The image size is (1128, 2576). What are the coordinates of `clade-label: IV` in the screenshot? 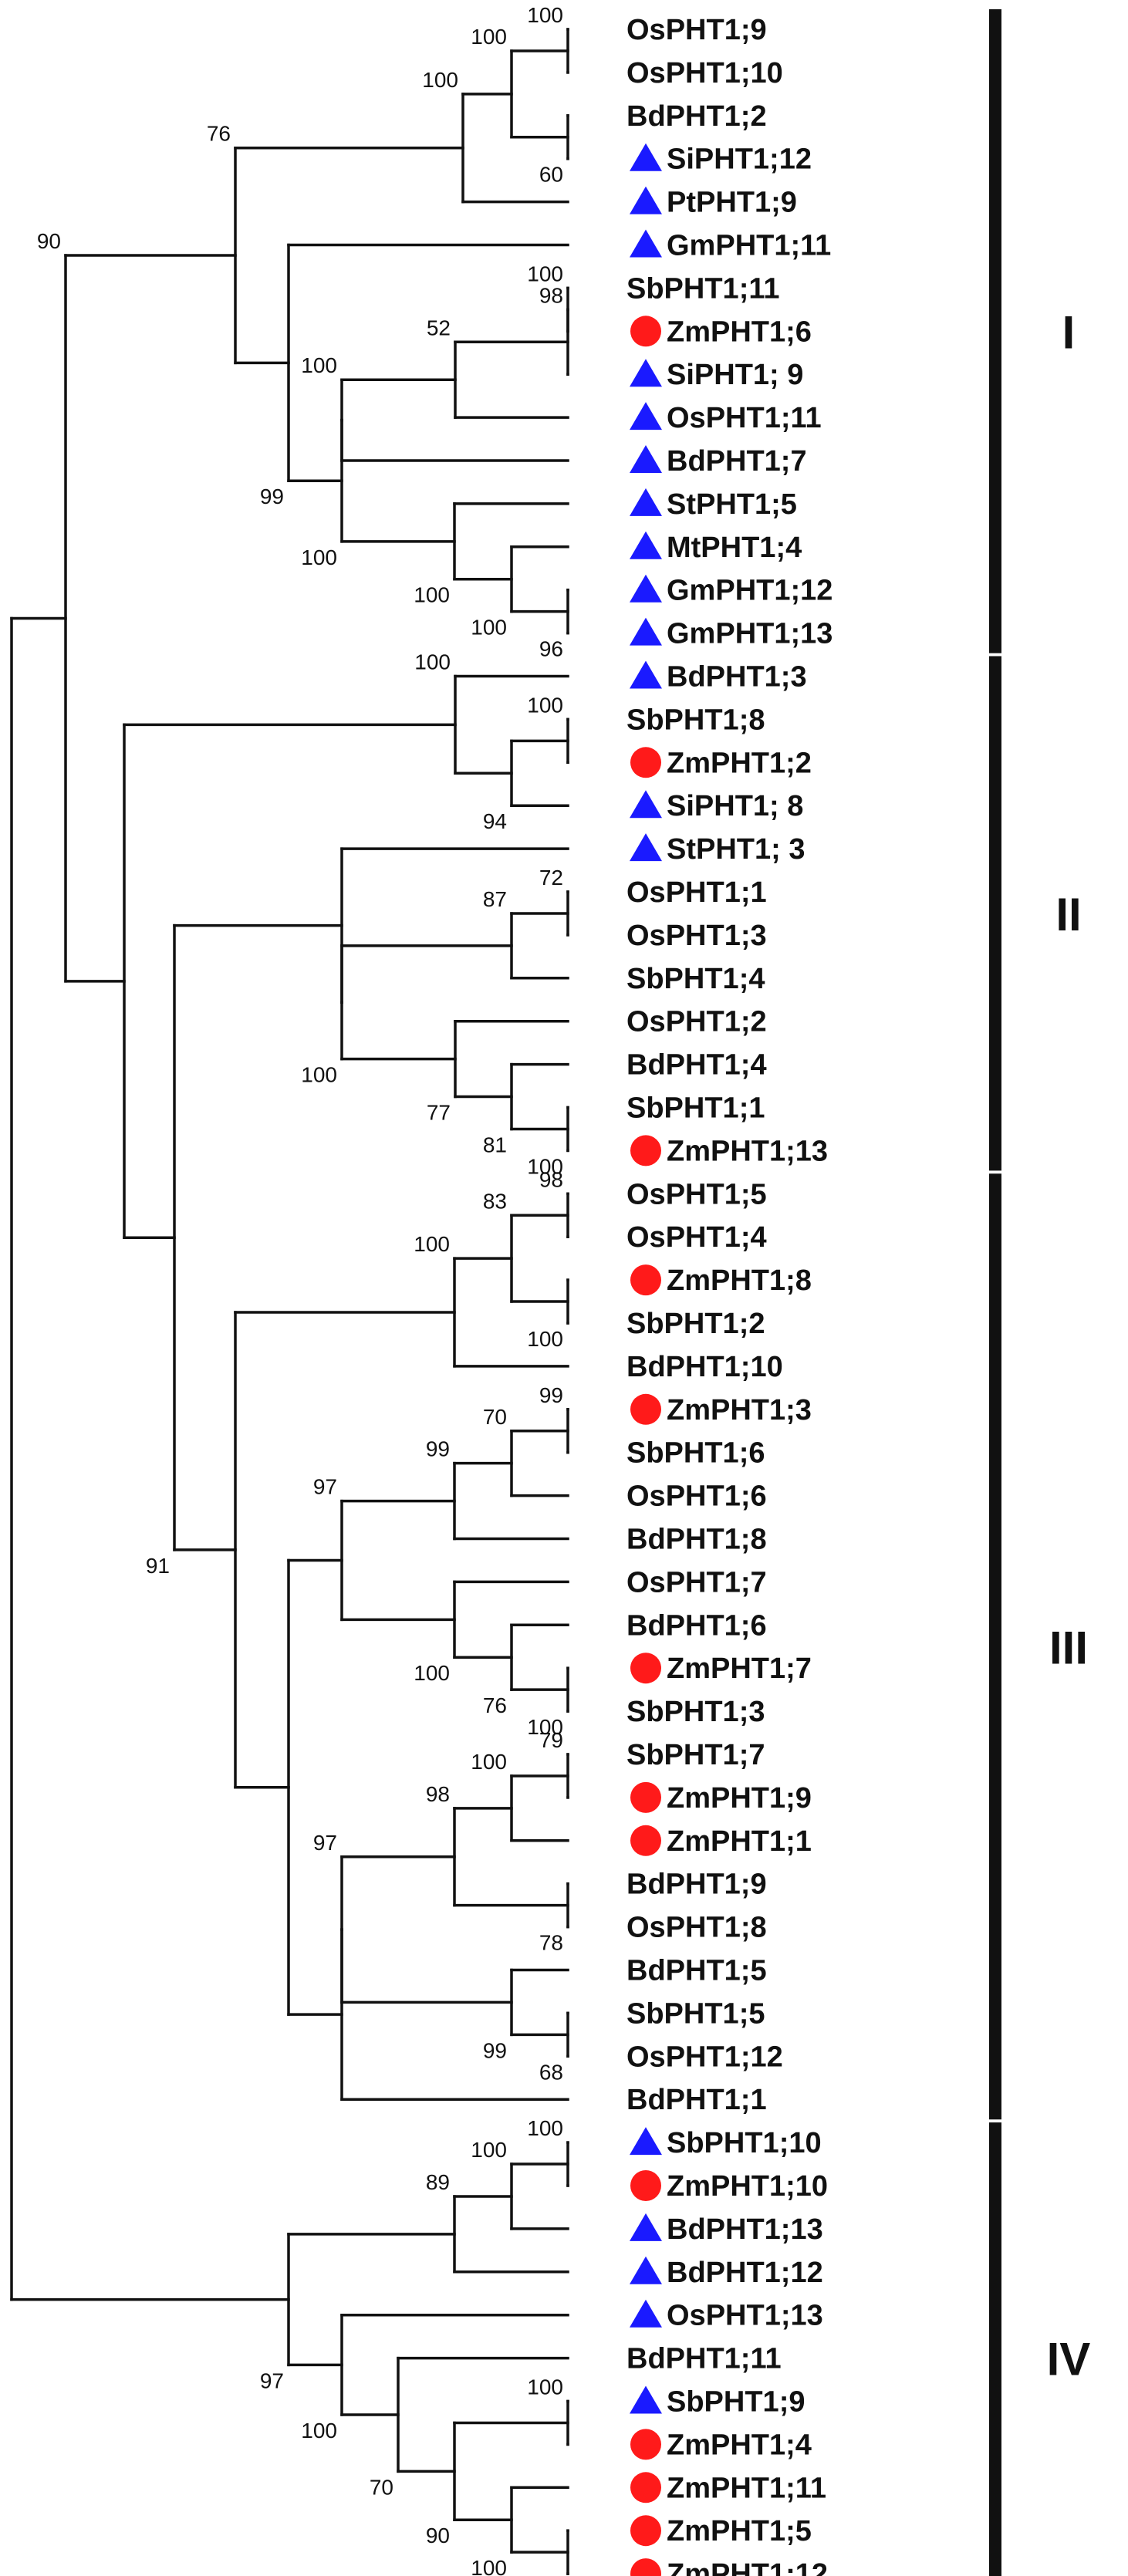 It's located at (1069, 2359).